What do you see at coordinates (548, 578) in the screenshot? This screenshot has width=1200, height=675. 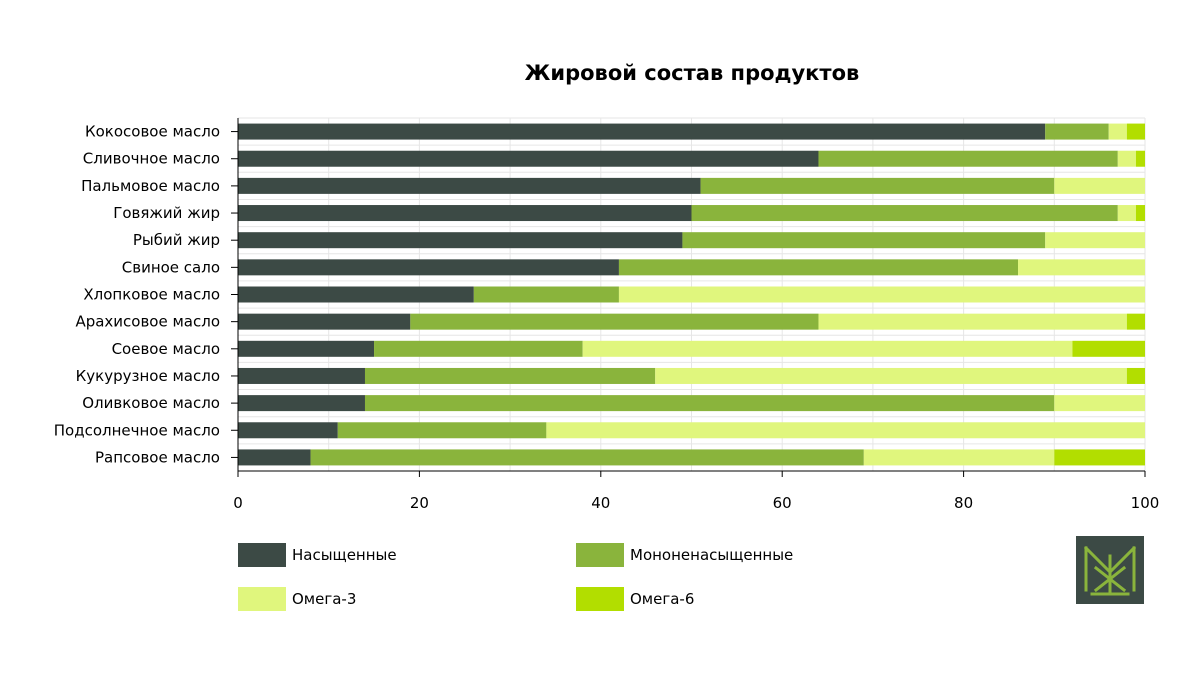 I see `legend: Насыщенные Мононенасыщенные Омега-3 Омега-6` at bounding box center [548, 578].